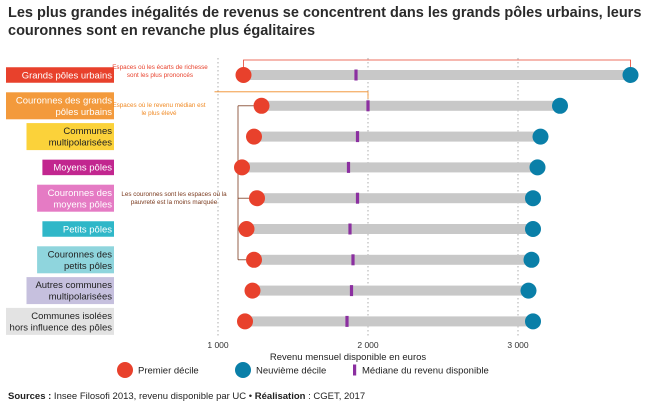 This screenshot has width=658, height=409. I want to click on annotation-orange: le plus élevé, so click(159, 113).